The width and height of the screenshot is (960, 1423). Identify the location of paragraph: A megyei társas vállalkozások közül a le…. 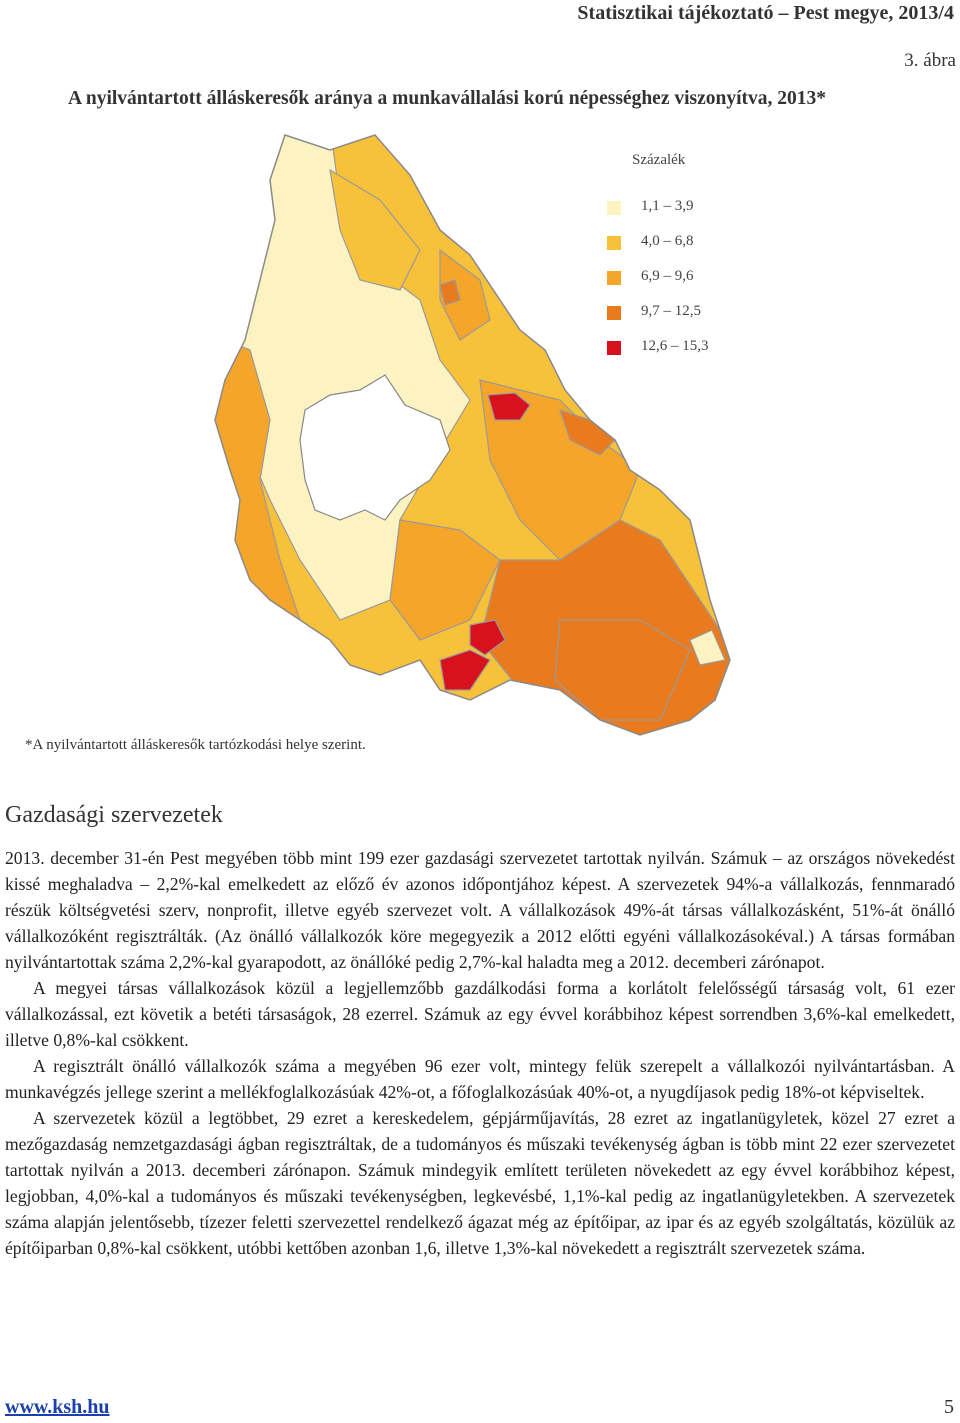
(480, 1014).